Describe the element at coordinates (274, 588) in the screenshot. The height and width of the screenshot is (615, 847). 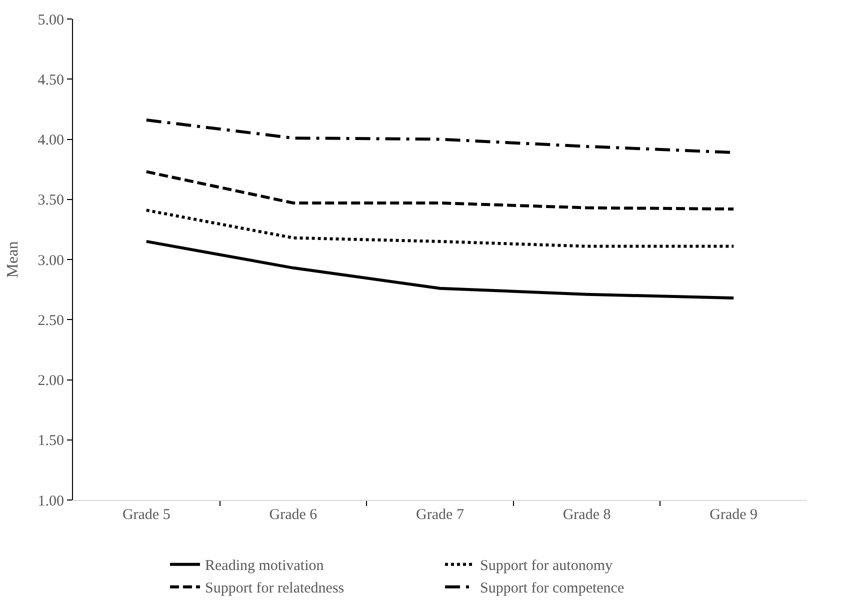
I see `legend-label: Support for relatedness` at that location.